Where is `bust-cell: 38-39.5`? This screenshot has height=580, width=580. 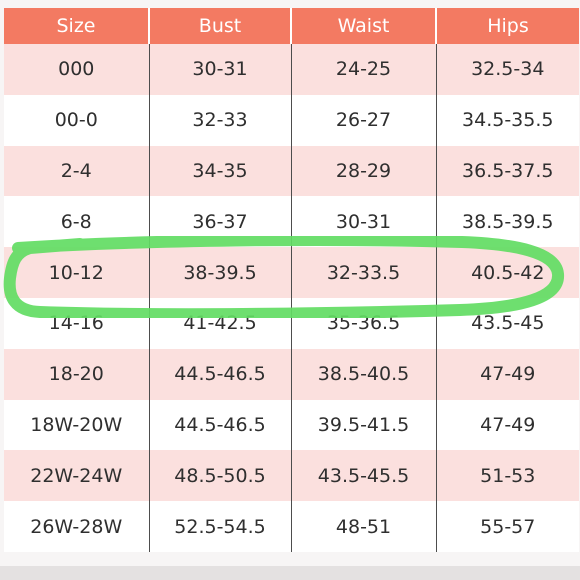 bust-cell: 38-39.5 is located at coordinates (219, 272).